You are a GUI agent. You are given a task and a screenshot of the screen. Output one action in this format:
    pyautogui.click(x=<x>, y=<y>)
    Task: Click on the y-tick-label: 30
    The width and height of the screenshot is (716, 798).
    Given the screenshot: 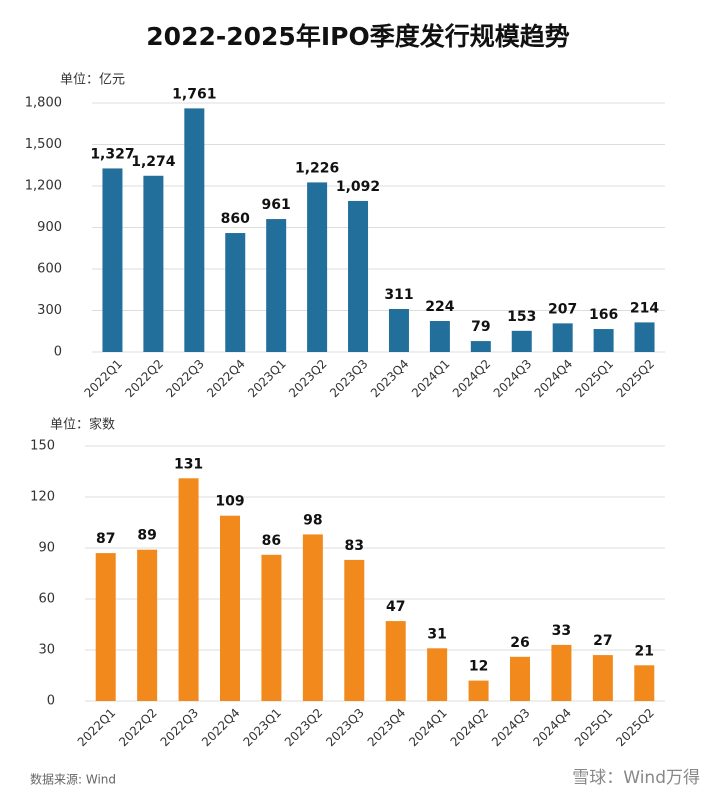 What is the action you would take?
    pyautogui.click(x=46, y=650)
    